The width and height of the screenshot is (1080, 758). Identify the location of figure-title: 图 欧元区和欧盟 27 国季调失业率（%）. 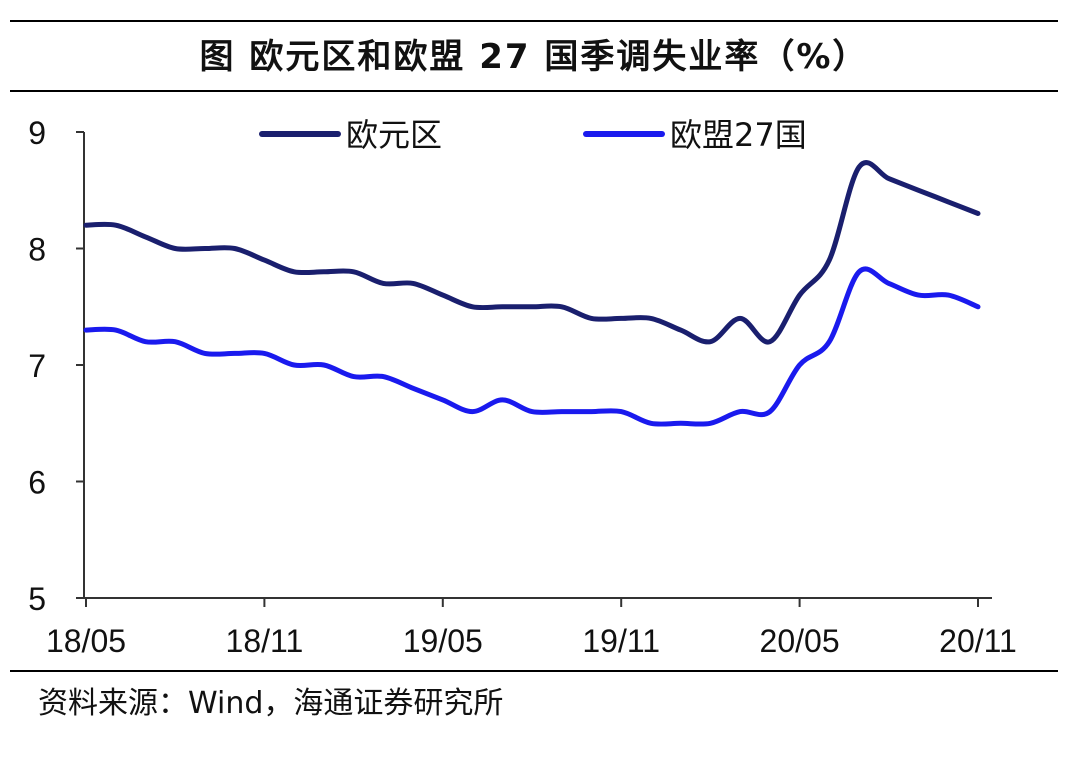
(534, 57).